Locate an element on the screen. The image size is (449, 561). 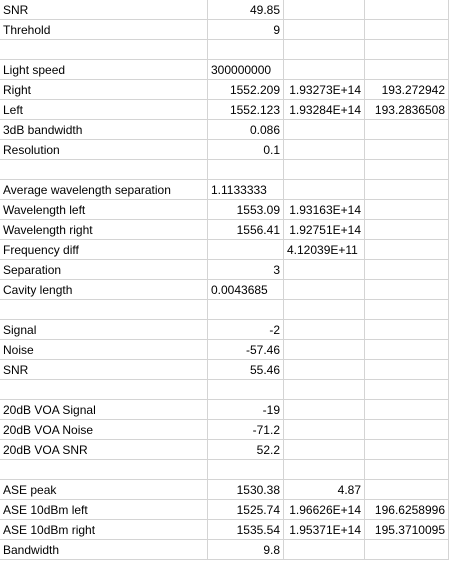
cell-r25-c2: 1.96626E+14 is located at coordinates (324, 510).